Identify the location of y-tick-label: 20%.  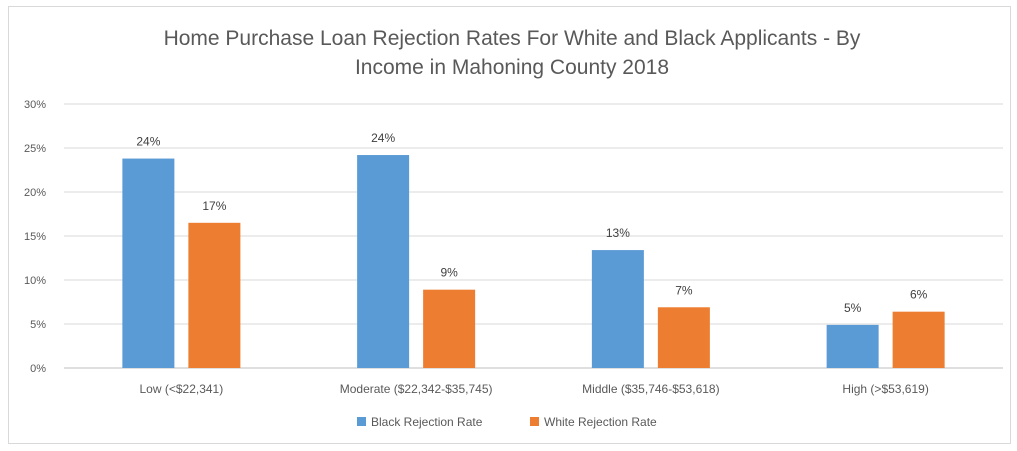
(35, 193).